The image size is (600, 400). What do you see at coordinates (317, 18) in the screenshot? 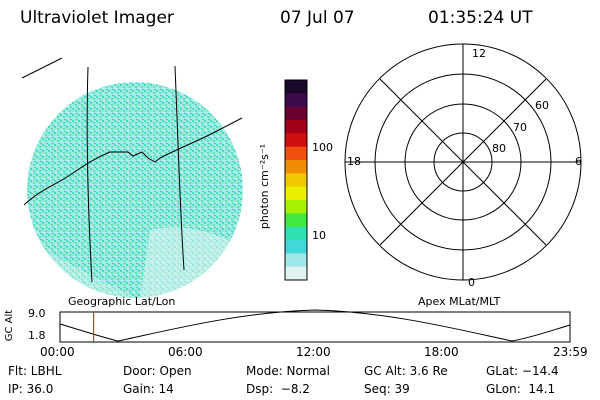
I see `date-label: 07 Jul 07` at bounding box center [317, 18].